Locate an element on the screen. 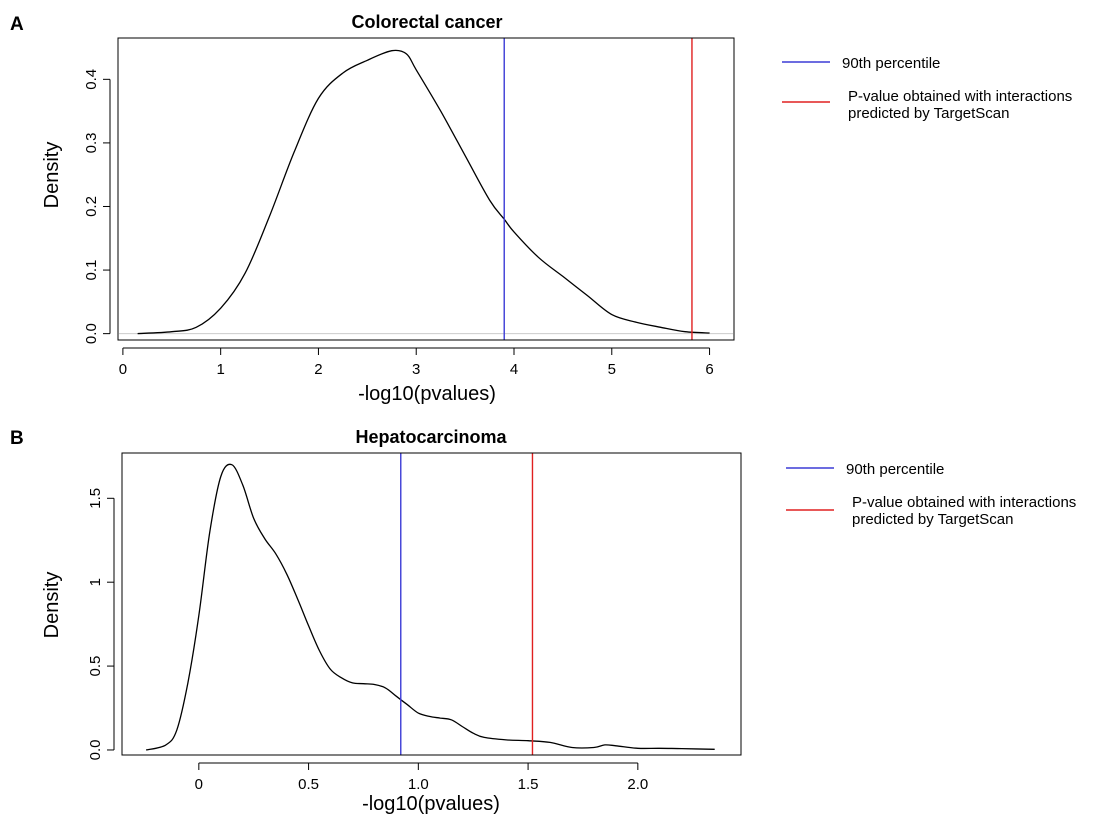 The image size is (1120, 817). x-tick-label: 0.5 is located at coordinates (308, 784).